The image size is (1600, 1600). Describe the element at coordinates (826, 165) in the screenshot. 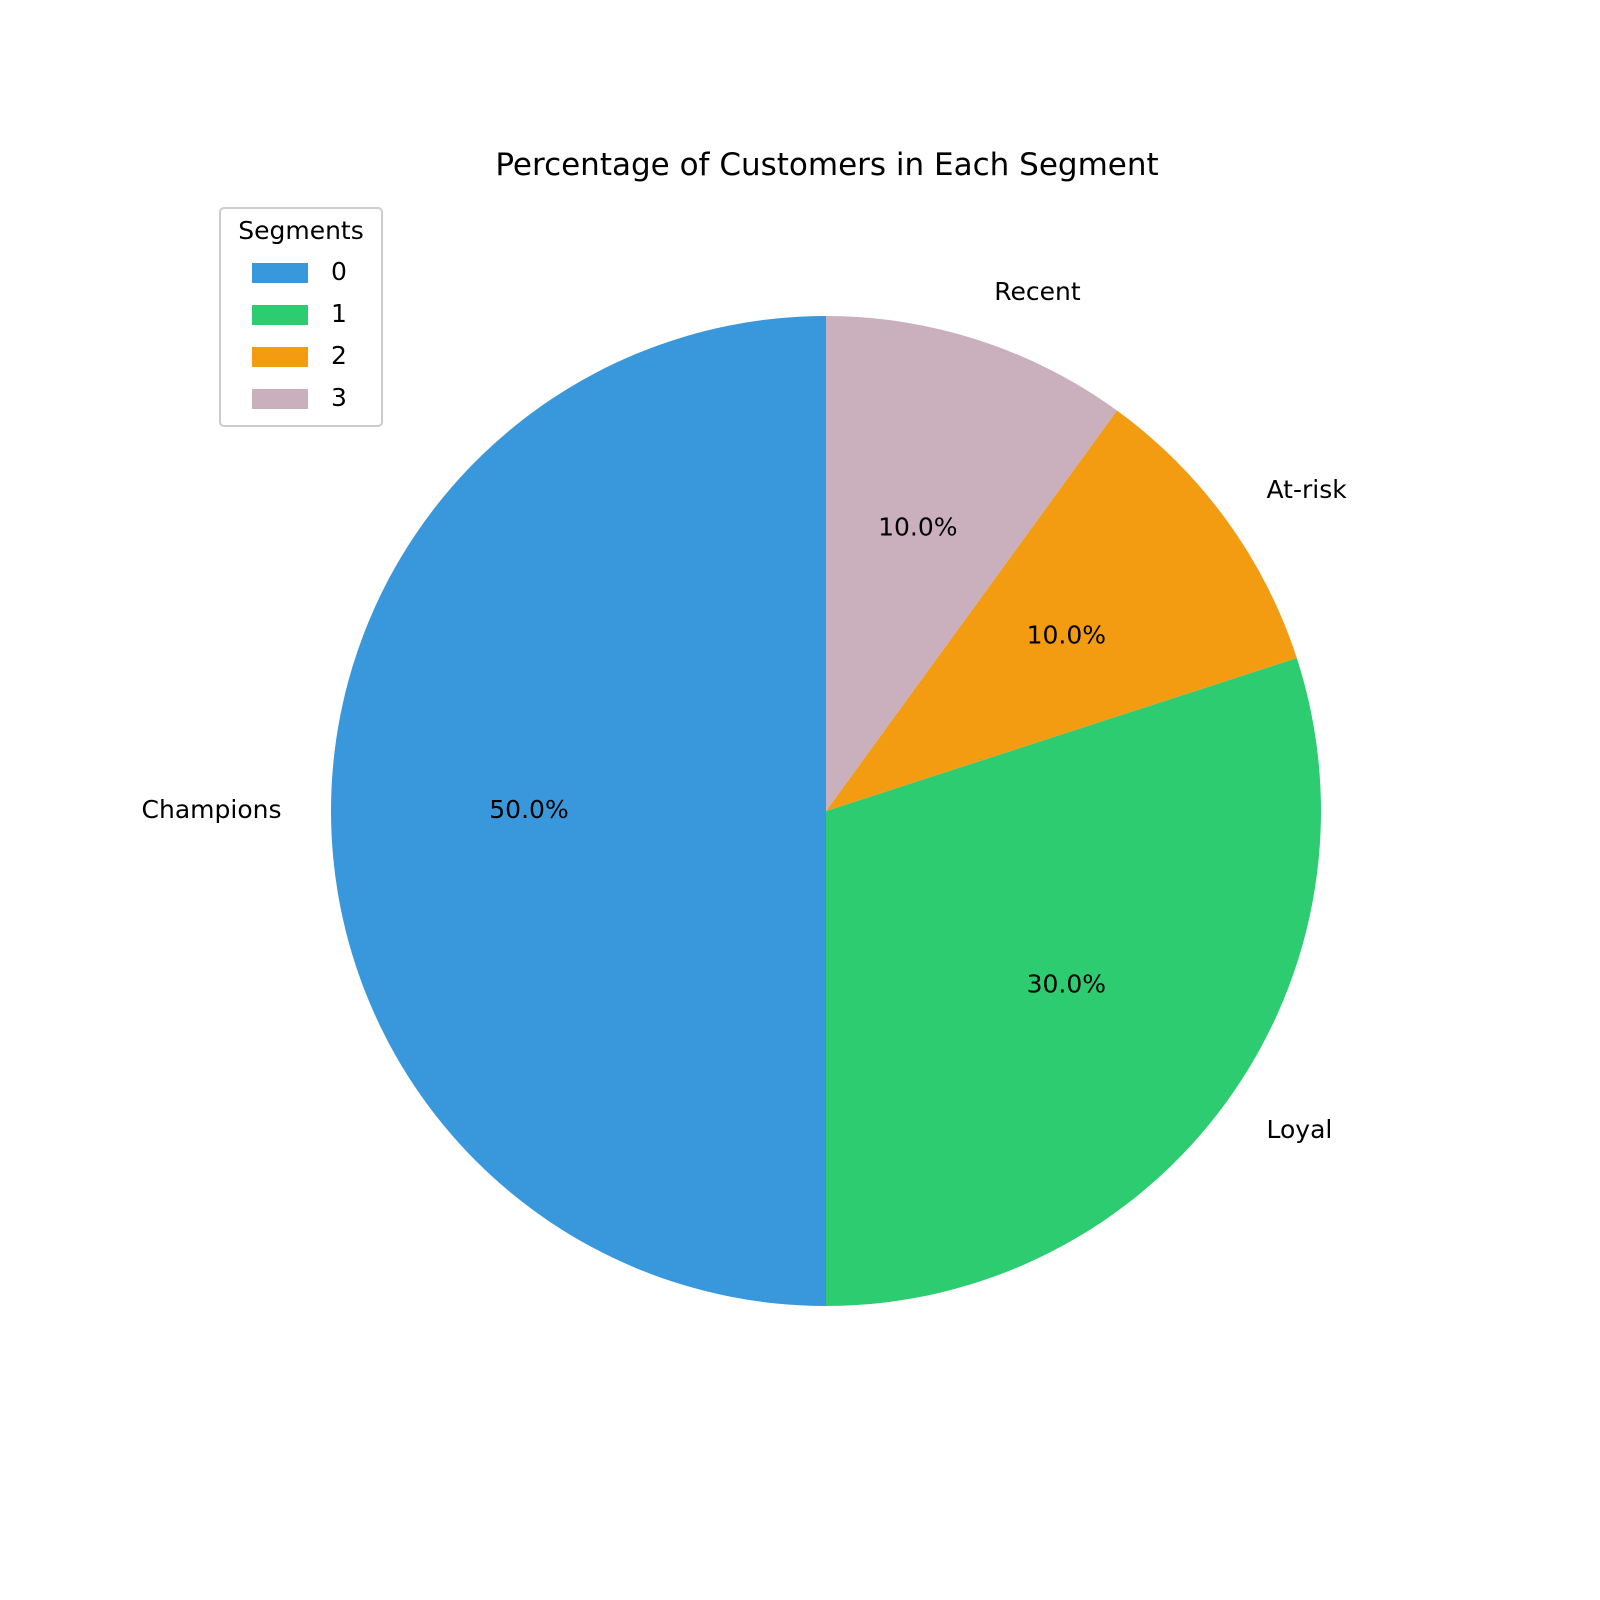

I see `chart-title: Percentage of Customers in Each Segment` at that location.